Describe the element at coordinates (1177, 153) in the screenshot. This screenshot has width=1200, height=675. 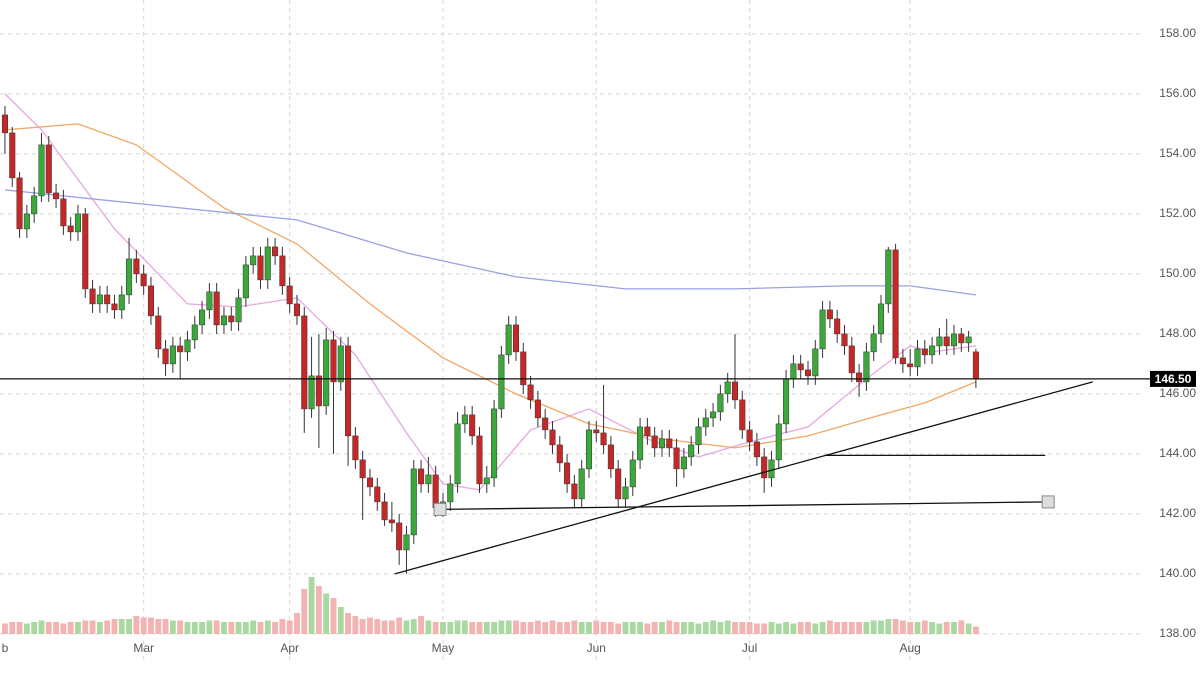
I see `y-tick-label: 154.00` at that location.